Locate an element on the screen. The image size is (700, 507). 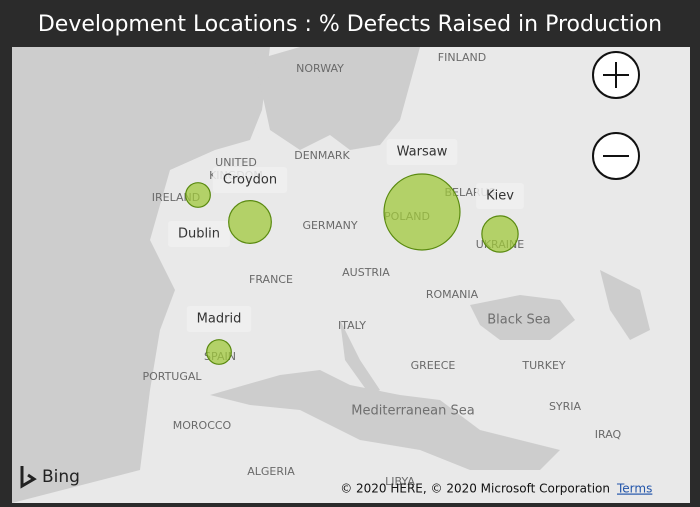
map-label: FRANCE is located at coordinates (271, 279).